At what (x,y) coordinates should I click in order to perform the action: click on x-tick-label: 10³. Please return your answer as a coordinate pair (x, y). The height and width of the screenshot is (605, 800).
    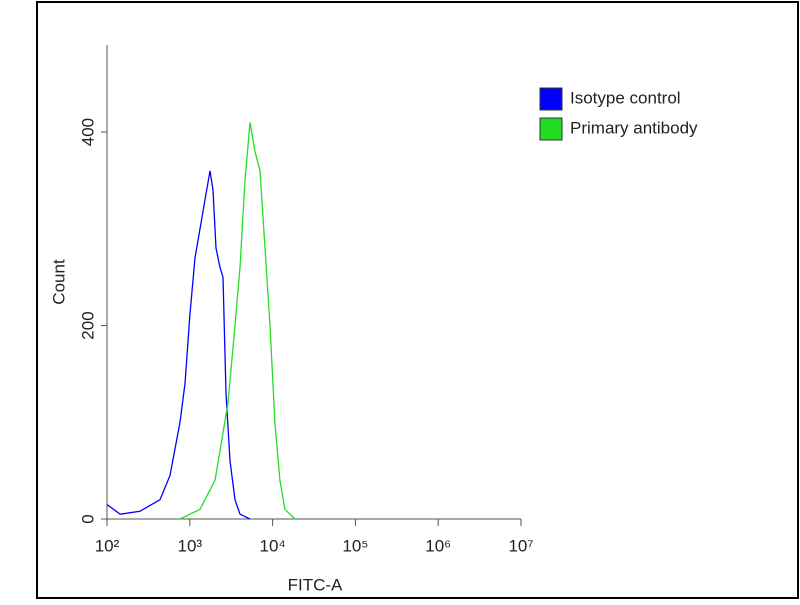
    Looking at the image, I should click on (190, 545).